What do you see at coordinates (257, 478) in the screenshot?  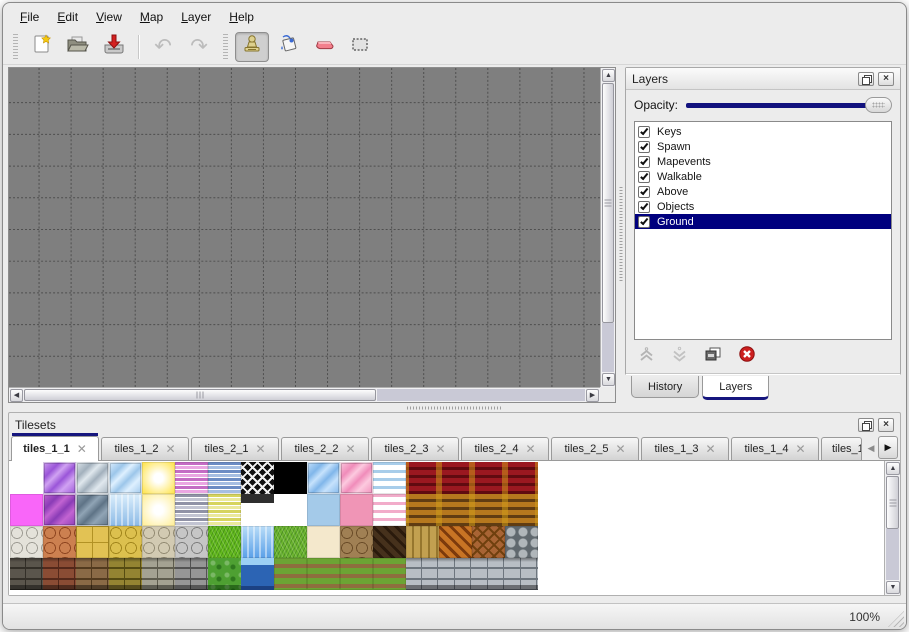 I see `tile-lattice` at bounding box center [257, 478].